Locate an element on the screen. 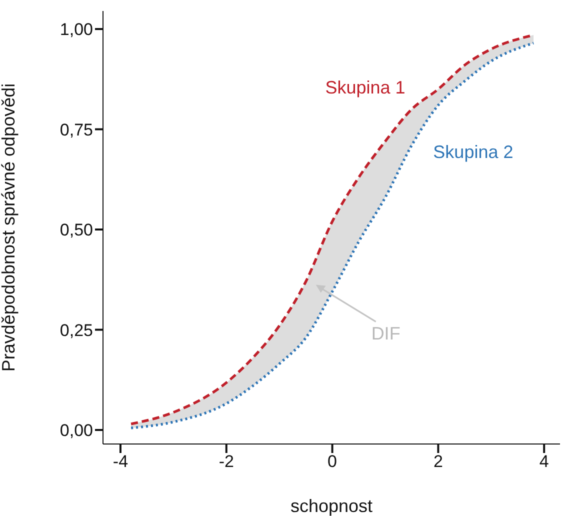 The height and width of the screenshot is (516, 565). y-tick-label: 0,25 is located at coordinates (76, 330).